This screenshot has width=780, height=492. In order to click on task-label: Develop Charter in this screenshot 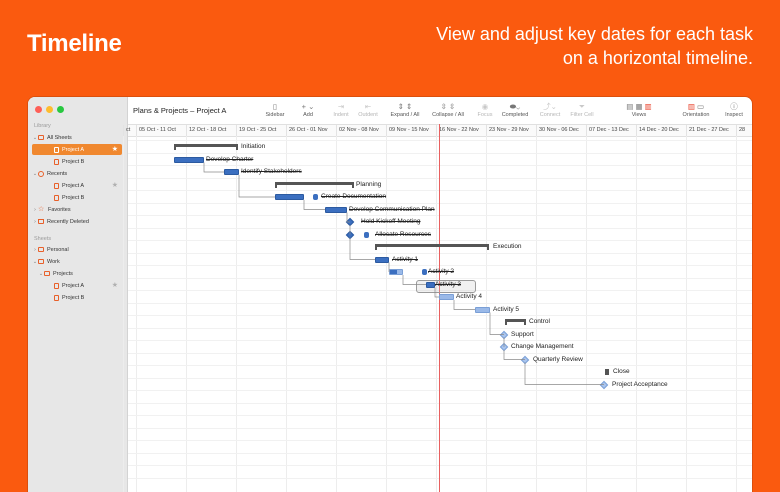, I will do `click(230, 159)`.